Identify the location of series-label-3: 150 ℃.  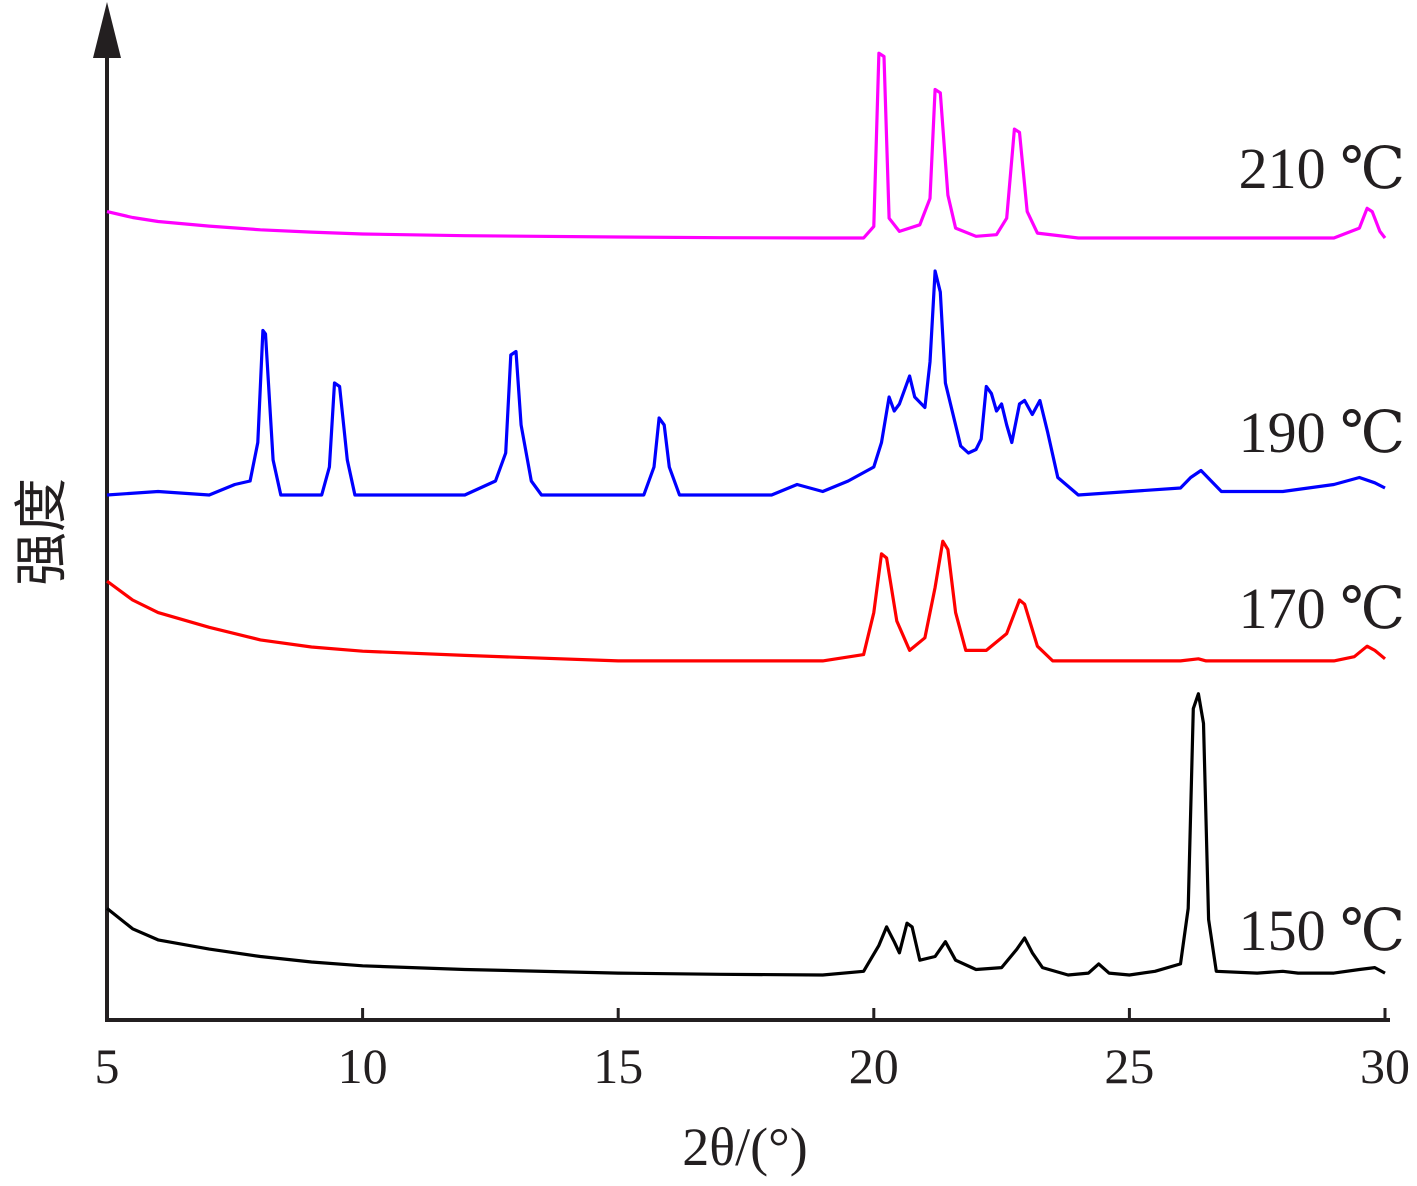
(1322, 930).